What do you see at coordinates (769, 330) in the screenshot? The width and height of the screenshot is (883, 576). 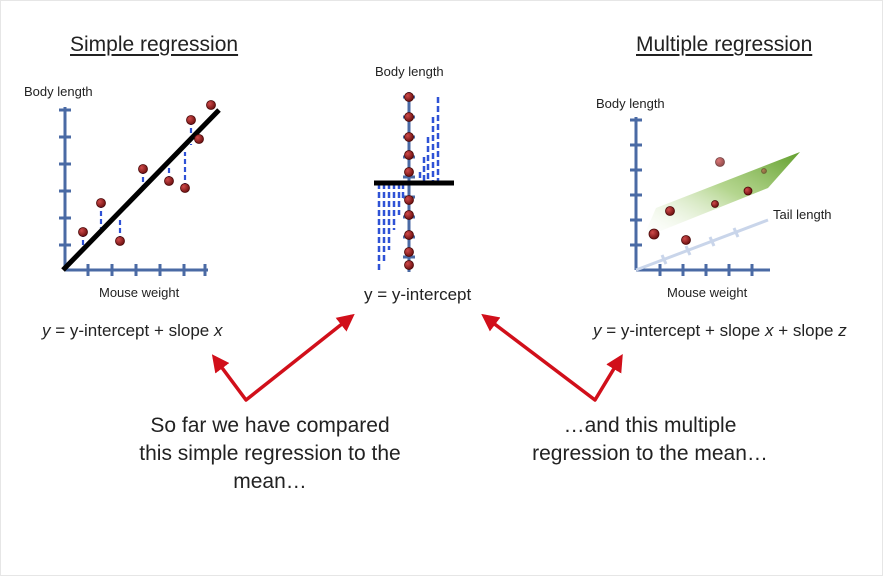 I see `eq-var-x: x` at bounding box center [769, 330].